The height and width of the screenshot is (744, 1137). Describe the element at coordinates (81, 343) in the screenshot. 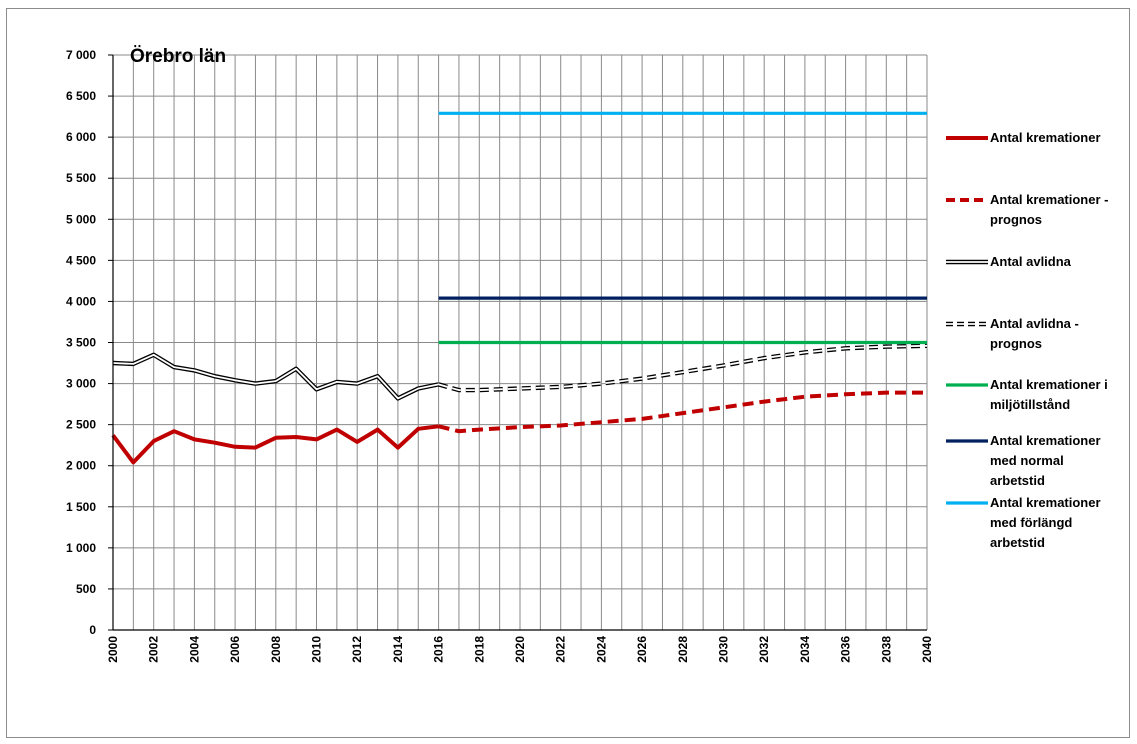

I see `y-tick-label: 3 500` at that location.